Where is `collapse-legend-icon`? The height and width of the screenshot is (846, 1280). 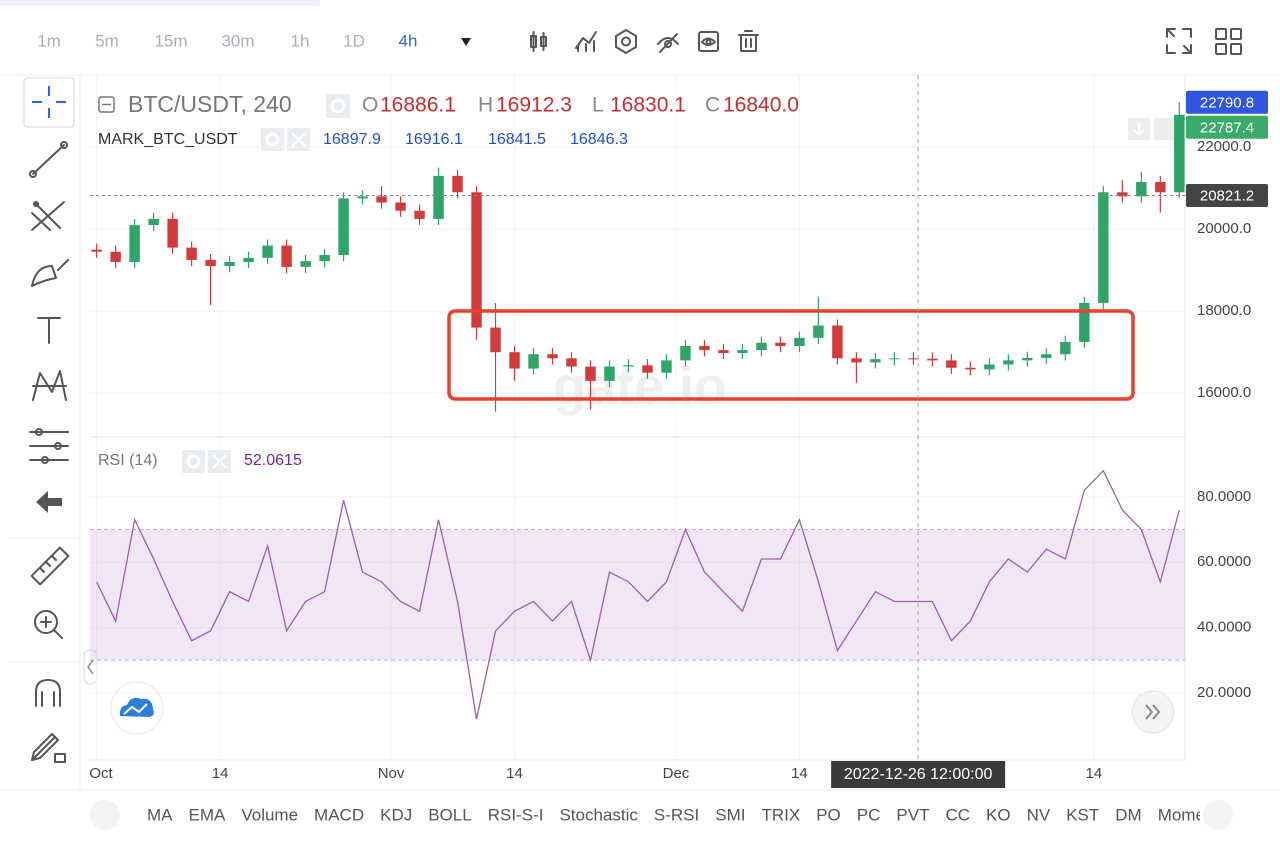 collapse-legend-icon is located at coordinates (106, 104).